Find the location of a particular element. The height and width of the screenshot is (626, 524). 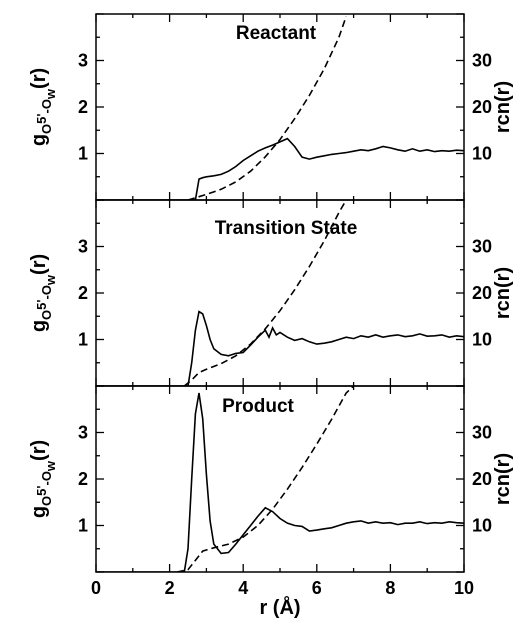

x-tick-label: 6 is located at coordinates (317, 588).